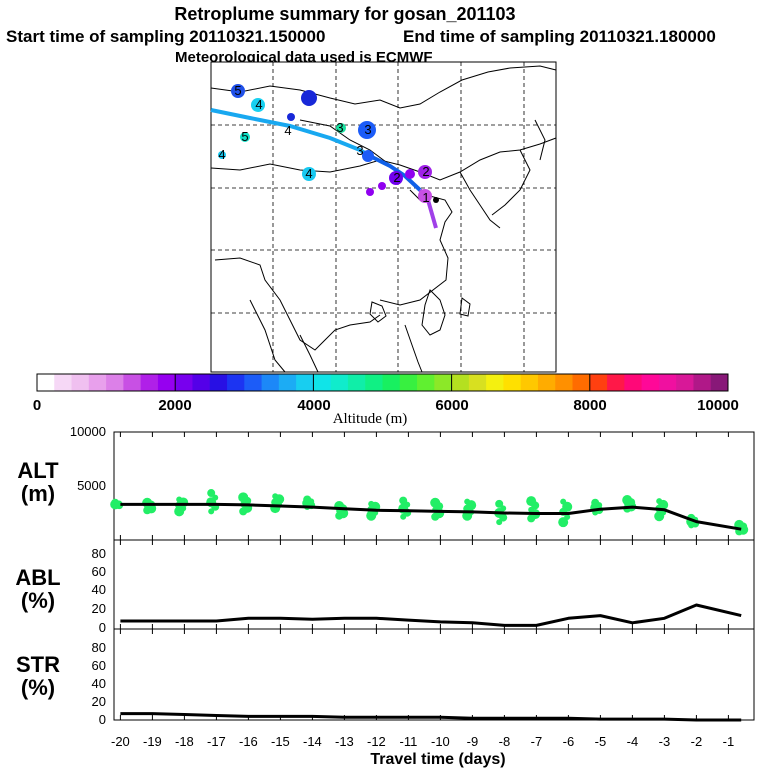 This screenshot has width=768, height=768. Describe the element at coordinates (589, 405) in the screenshot. I see `colorbar-tick-label: 8000` at that location.